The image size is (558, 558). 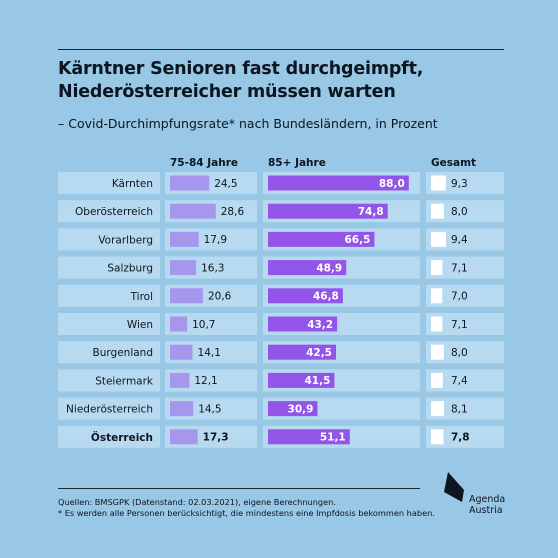 What do you see at coordinates (203, 325) in the screenshot?
I see `value-label-75-84-wien: 10,7` at bounding box center [203, 325].